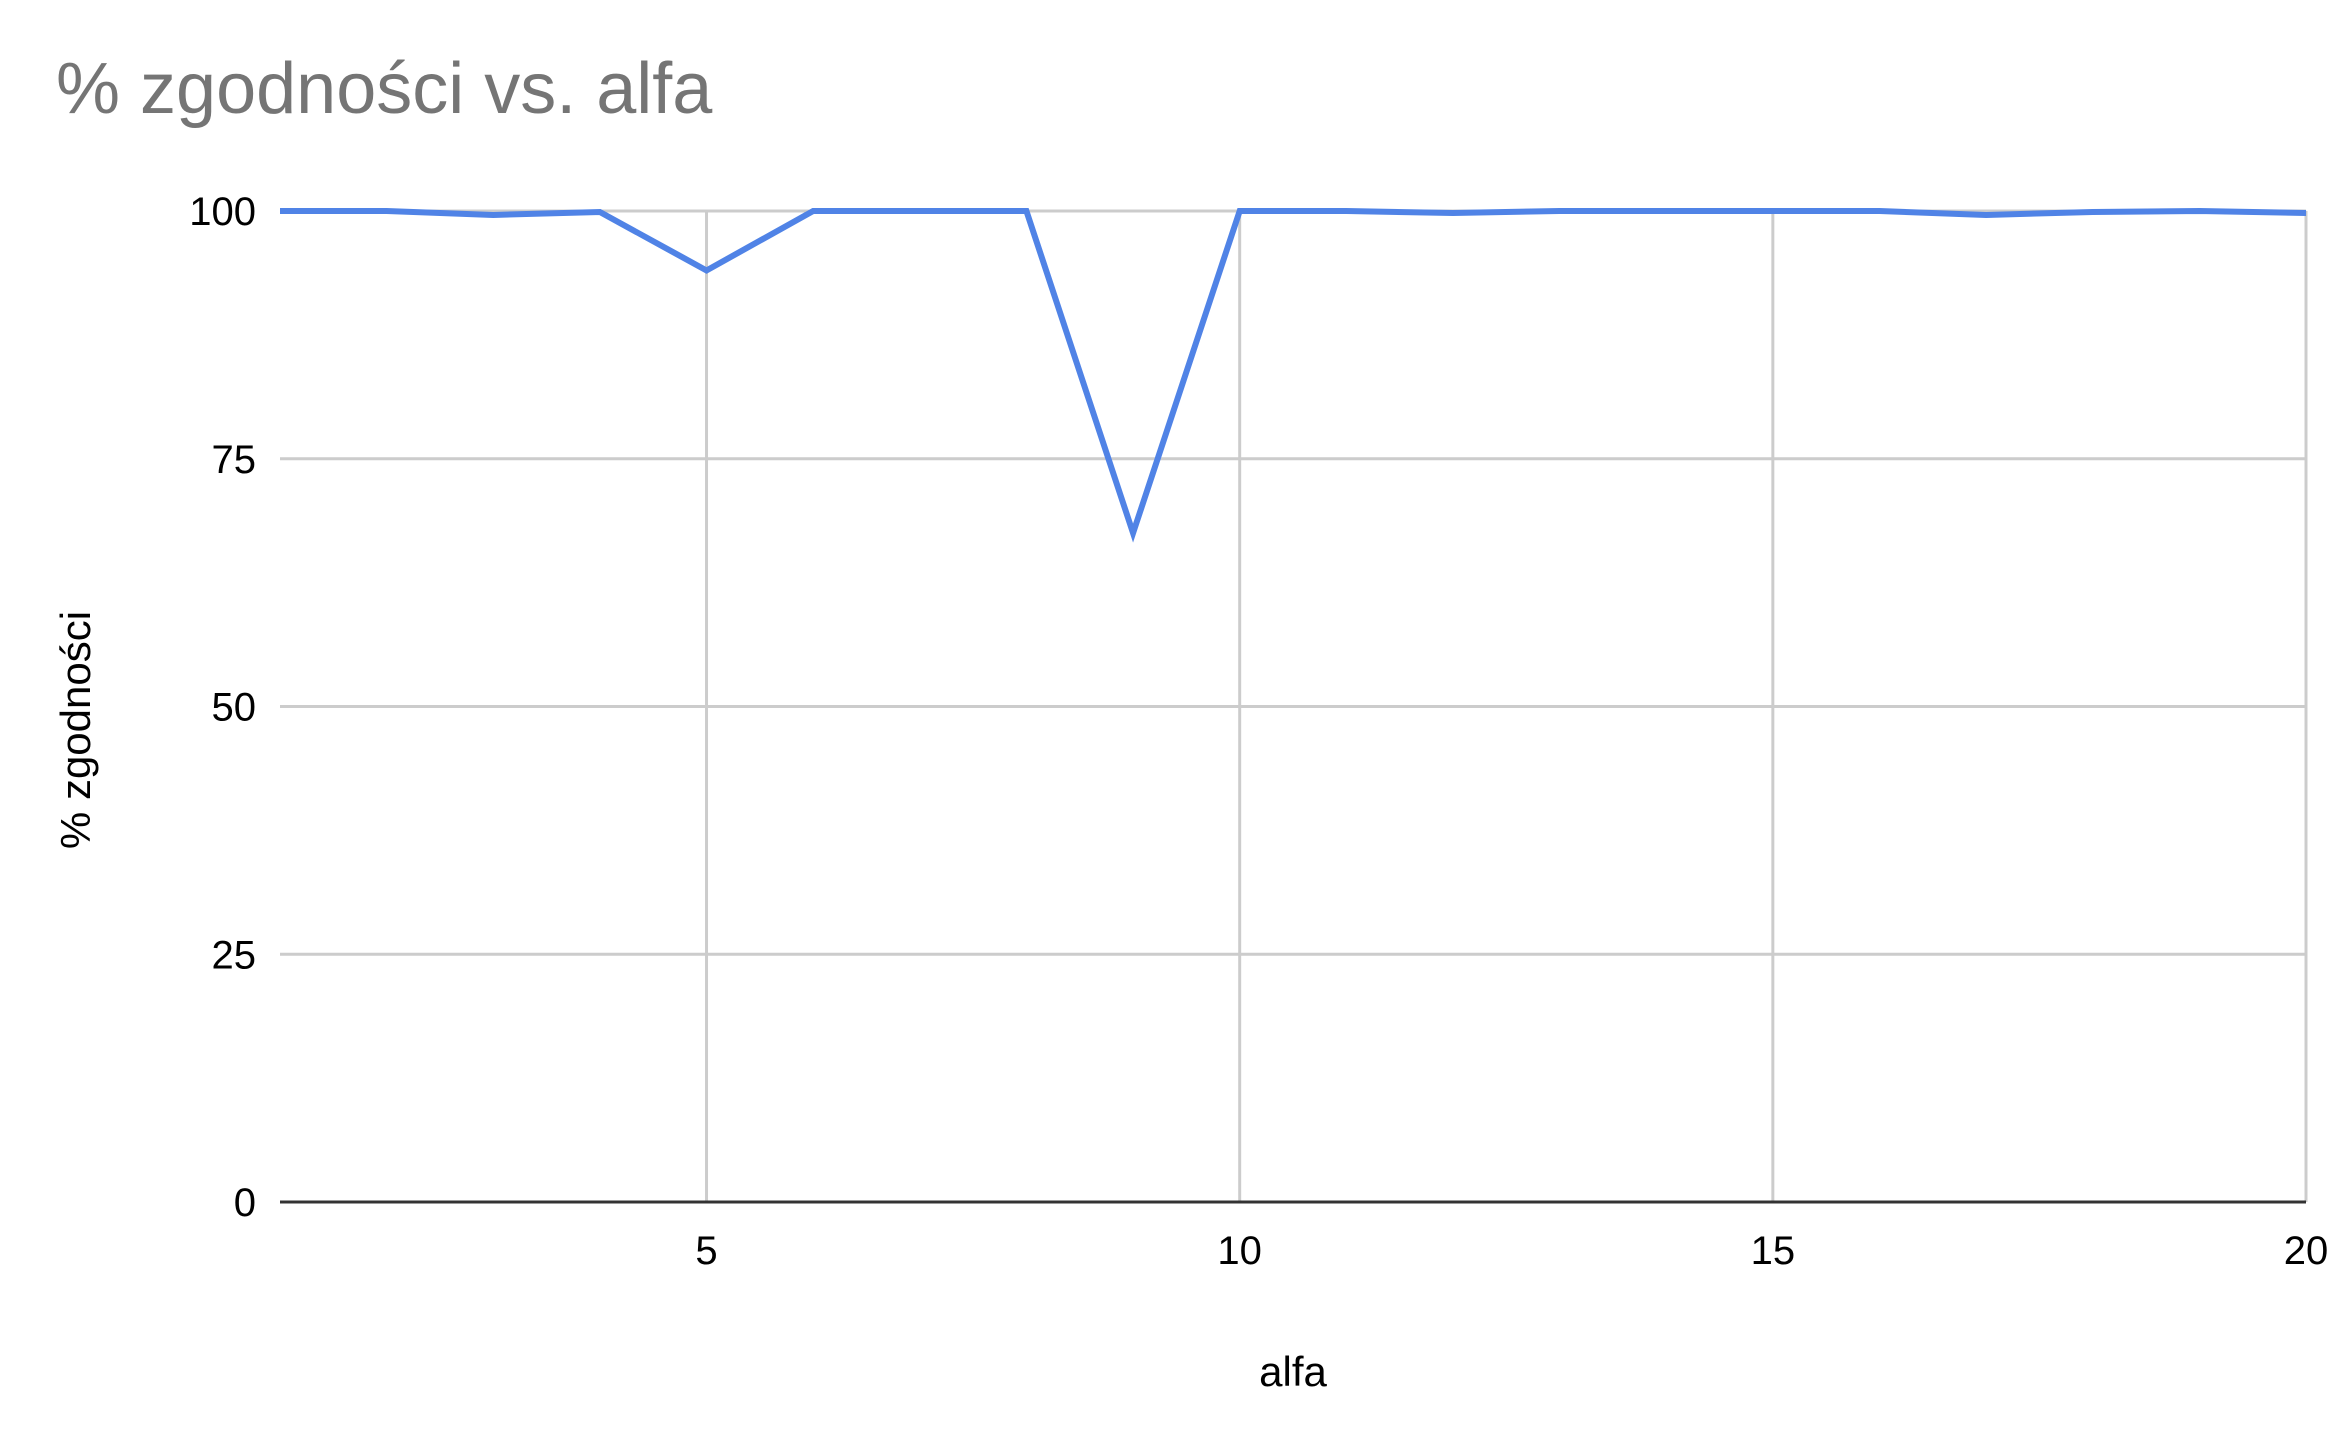 The height and width of the screenshot is (1445, 2348). Describe the element at coordinates (706, 1251) in the screenshot. I see `x-tick-label: 5` at that location.